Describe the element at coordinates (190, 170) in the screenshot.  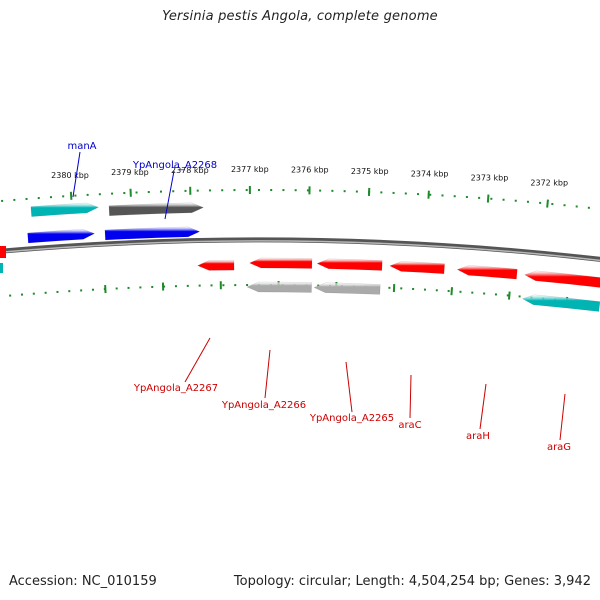
I see `ruler-tick-label: 2378 kbp` at that location.